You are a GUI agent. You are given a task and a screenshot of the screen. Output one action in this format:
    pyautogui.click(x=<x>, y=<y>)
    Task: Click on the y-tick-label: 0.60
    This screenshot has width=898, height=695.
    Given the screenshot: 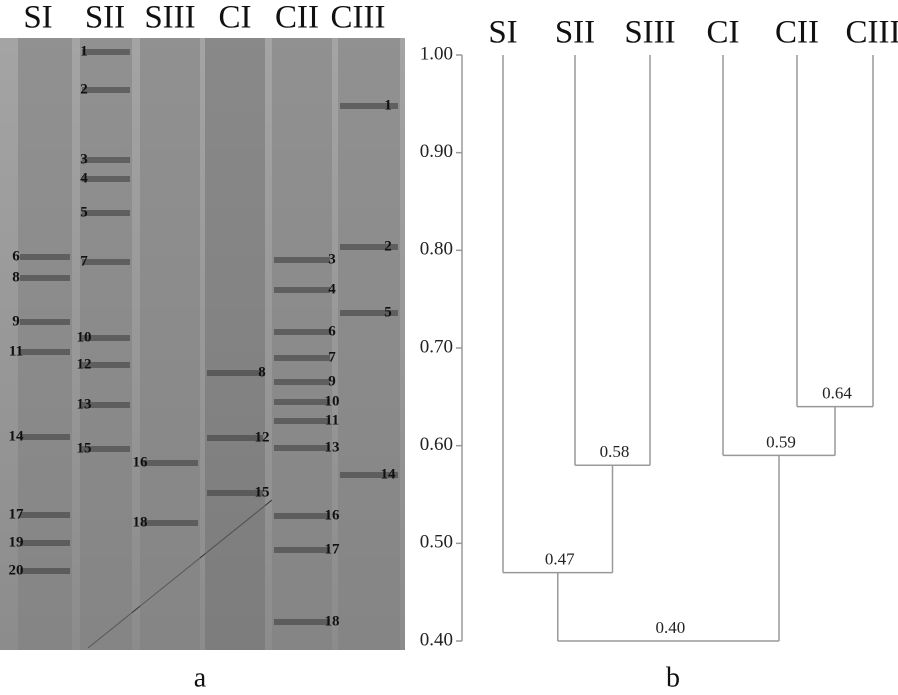 What is the action you would take?
    pyautogui.click(x=436, y=444)
    